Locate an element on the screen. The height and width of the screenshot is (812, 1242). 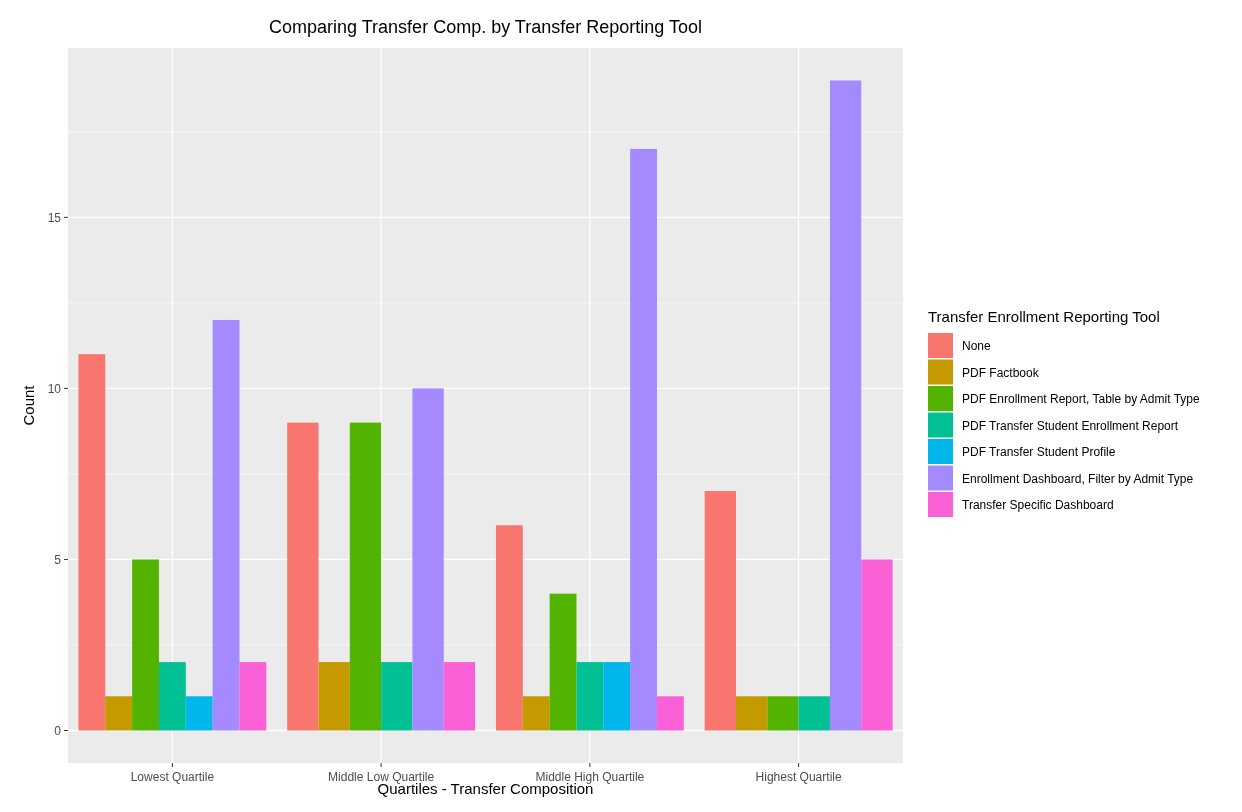
y-tick-label: 15 is located at coordinates (54, 217).